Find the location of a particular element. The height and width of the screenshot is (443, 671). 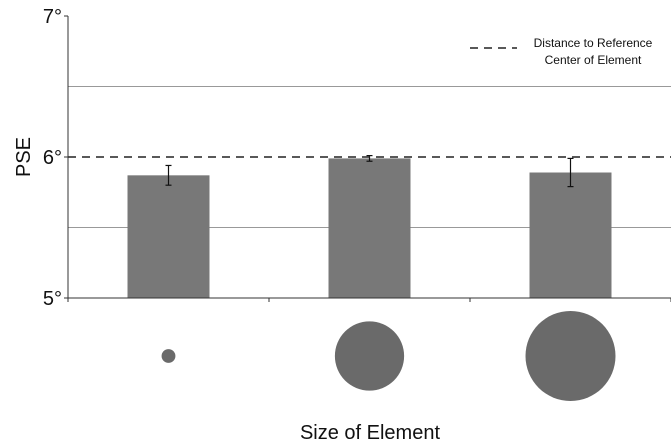

size-marker-medium is located at coordinates (369, 356).